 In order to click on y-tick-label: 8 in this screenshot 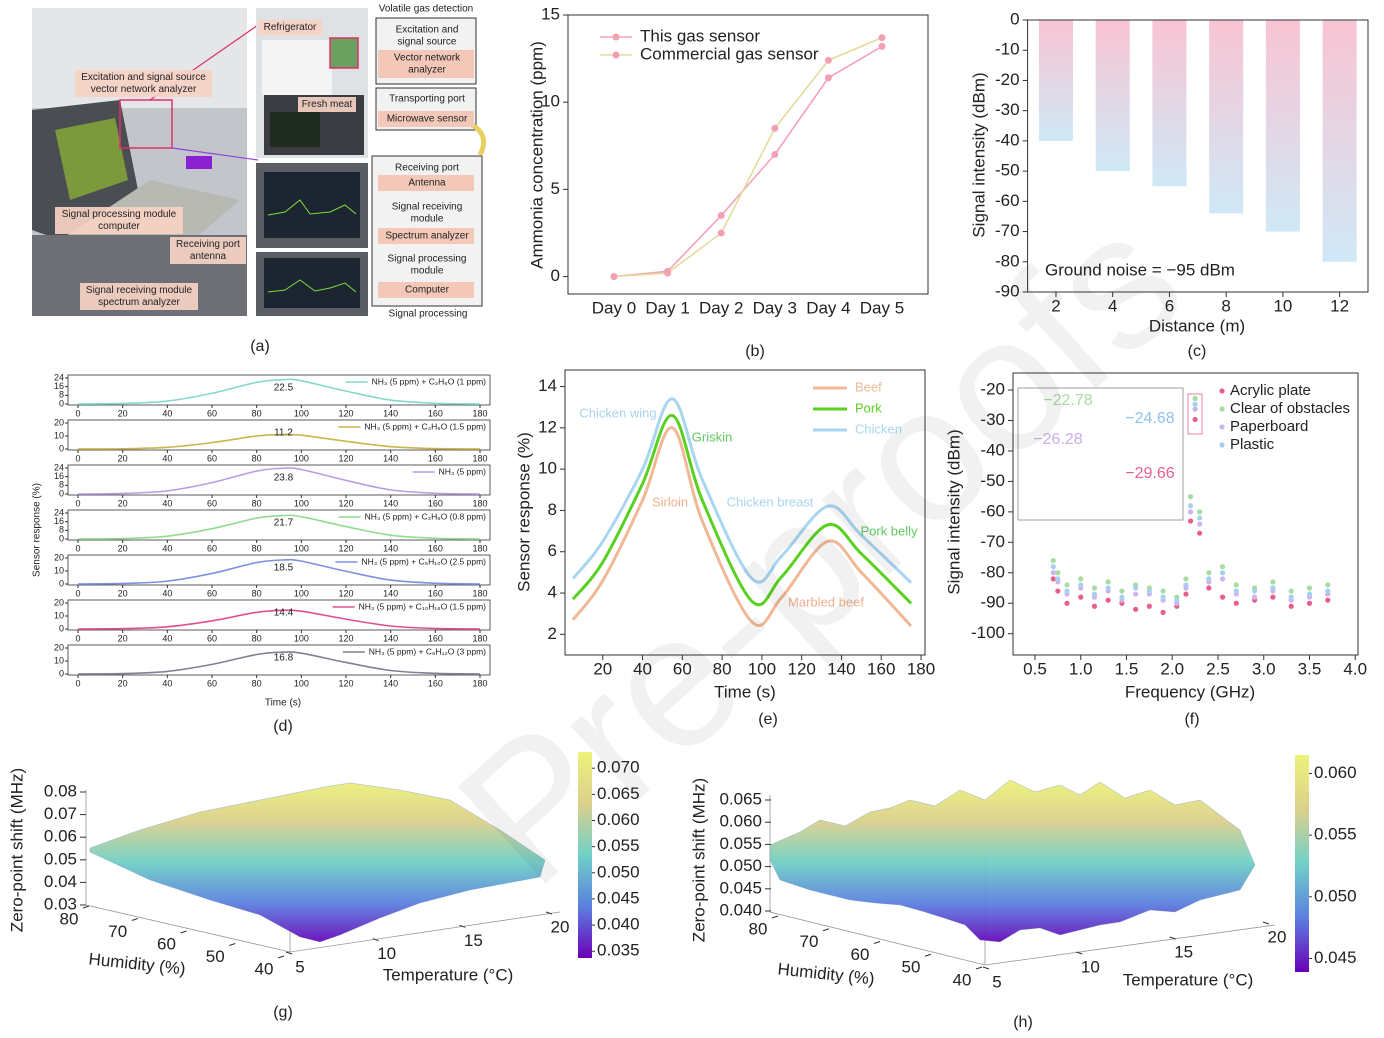, I will do `click(61, 530)`.